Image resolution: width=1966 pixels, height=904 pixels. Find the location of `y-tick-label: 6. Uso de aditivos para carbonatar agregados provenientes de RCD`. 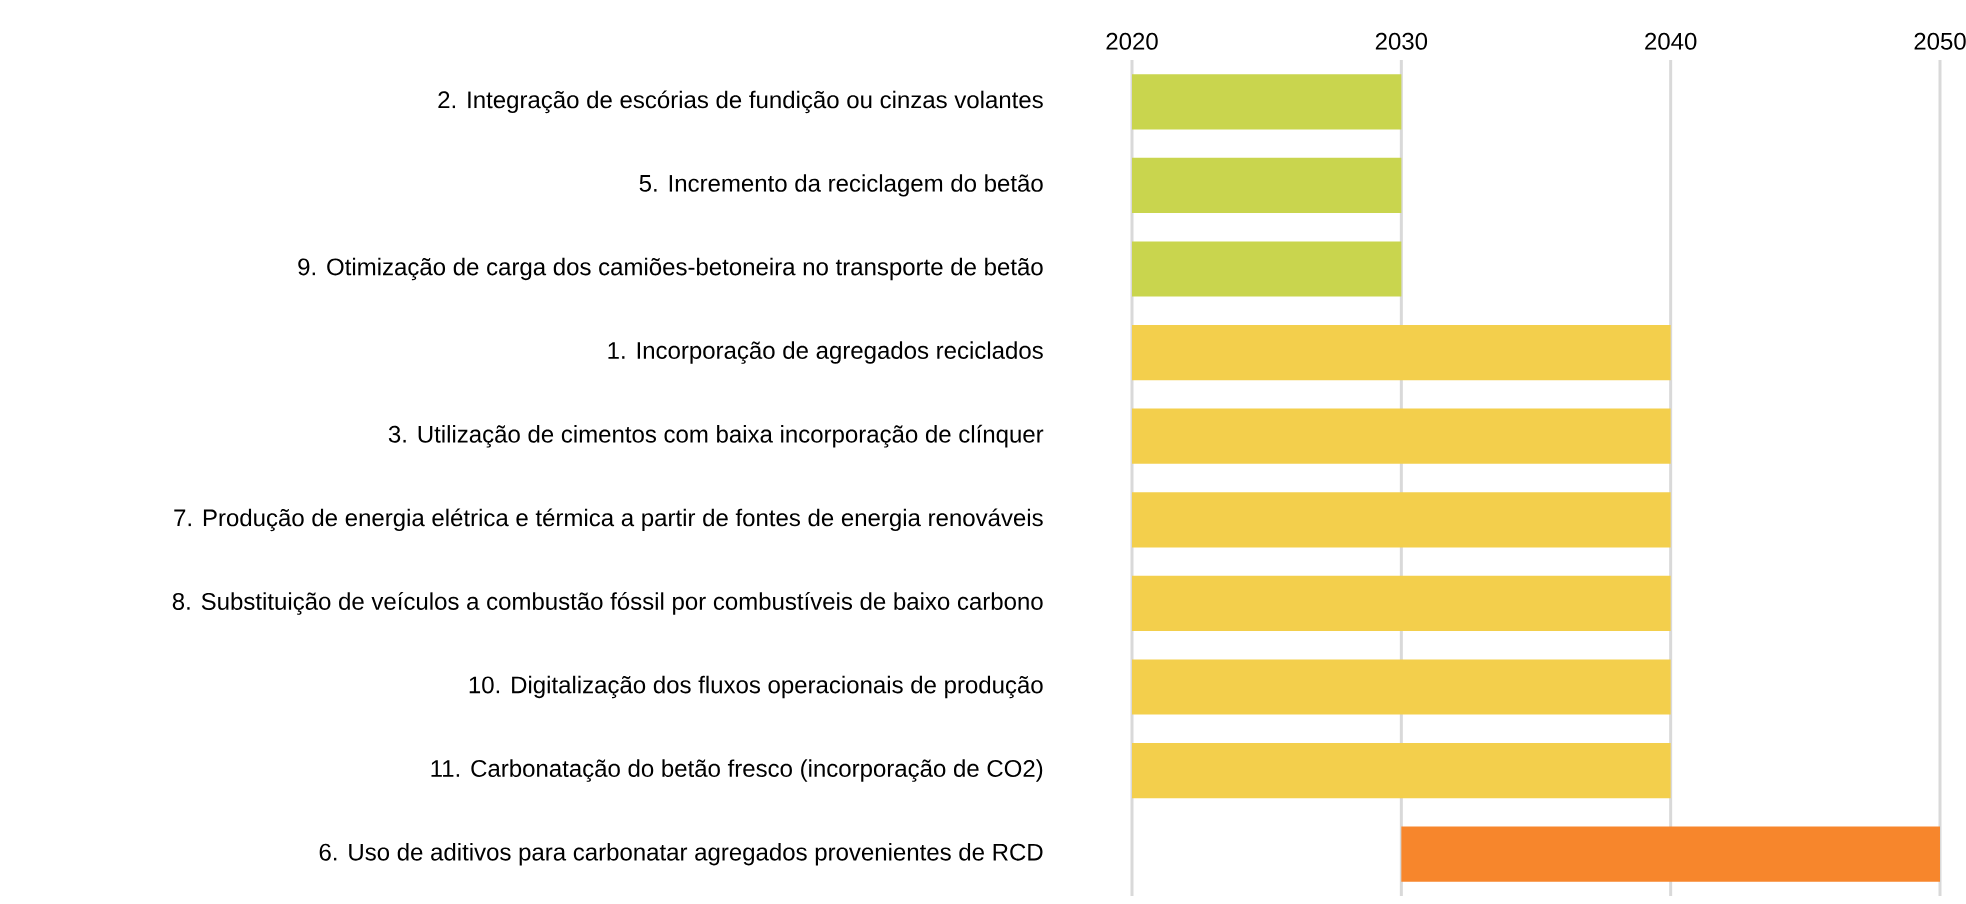

y-tick-label: 6. Uso de aditivos para carbonatar agregados provenientes de RCD is located at coordinates (681, 854).